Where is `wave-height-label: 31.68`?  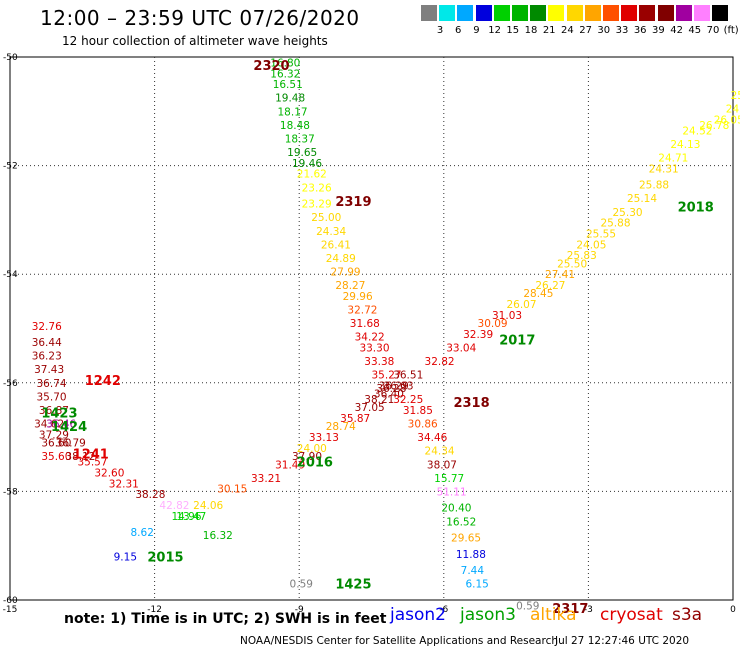 wave-height-label: 31.68 is located at coordinates (365, 324).